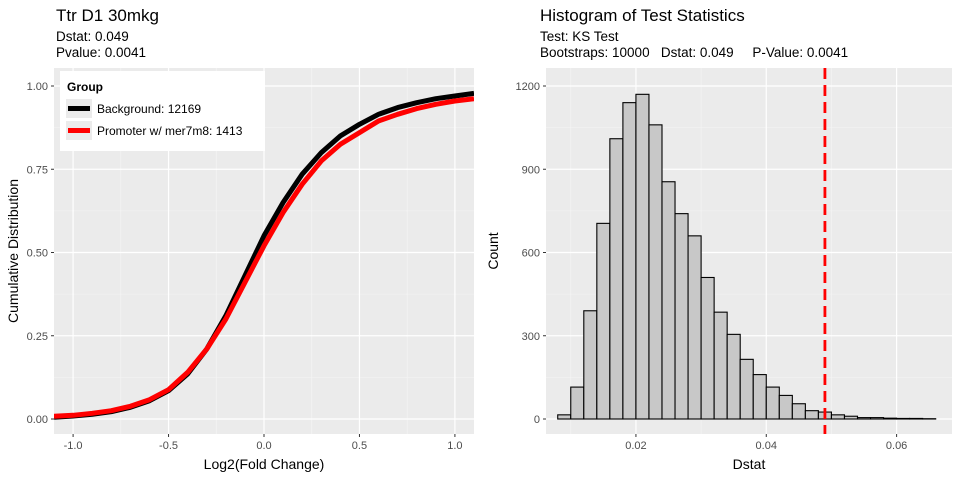  I want to click on ecdf-subtitle-pvalue: Pvalue: 0.0041, so click(101, 52).